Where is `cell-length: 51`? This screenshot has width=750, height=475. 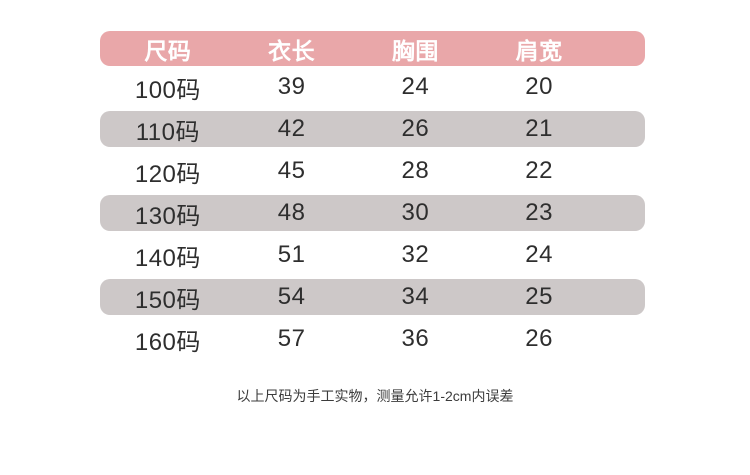 cell-length: 51 is located at coordinates (291, 254).